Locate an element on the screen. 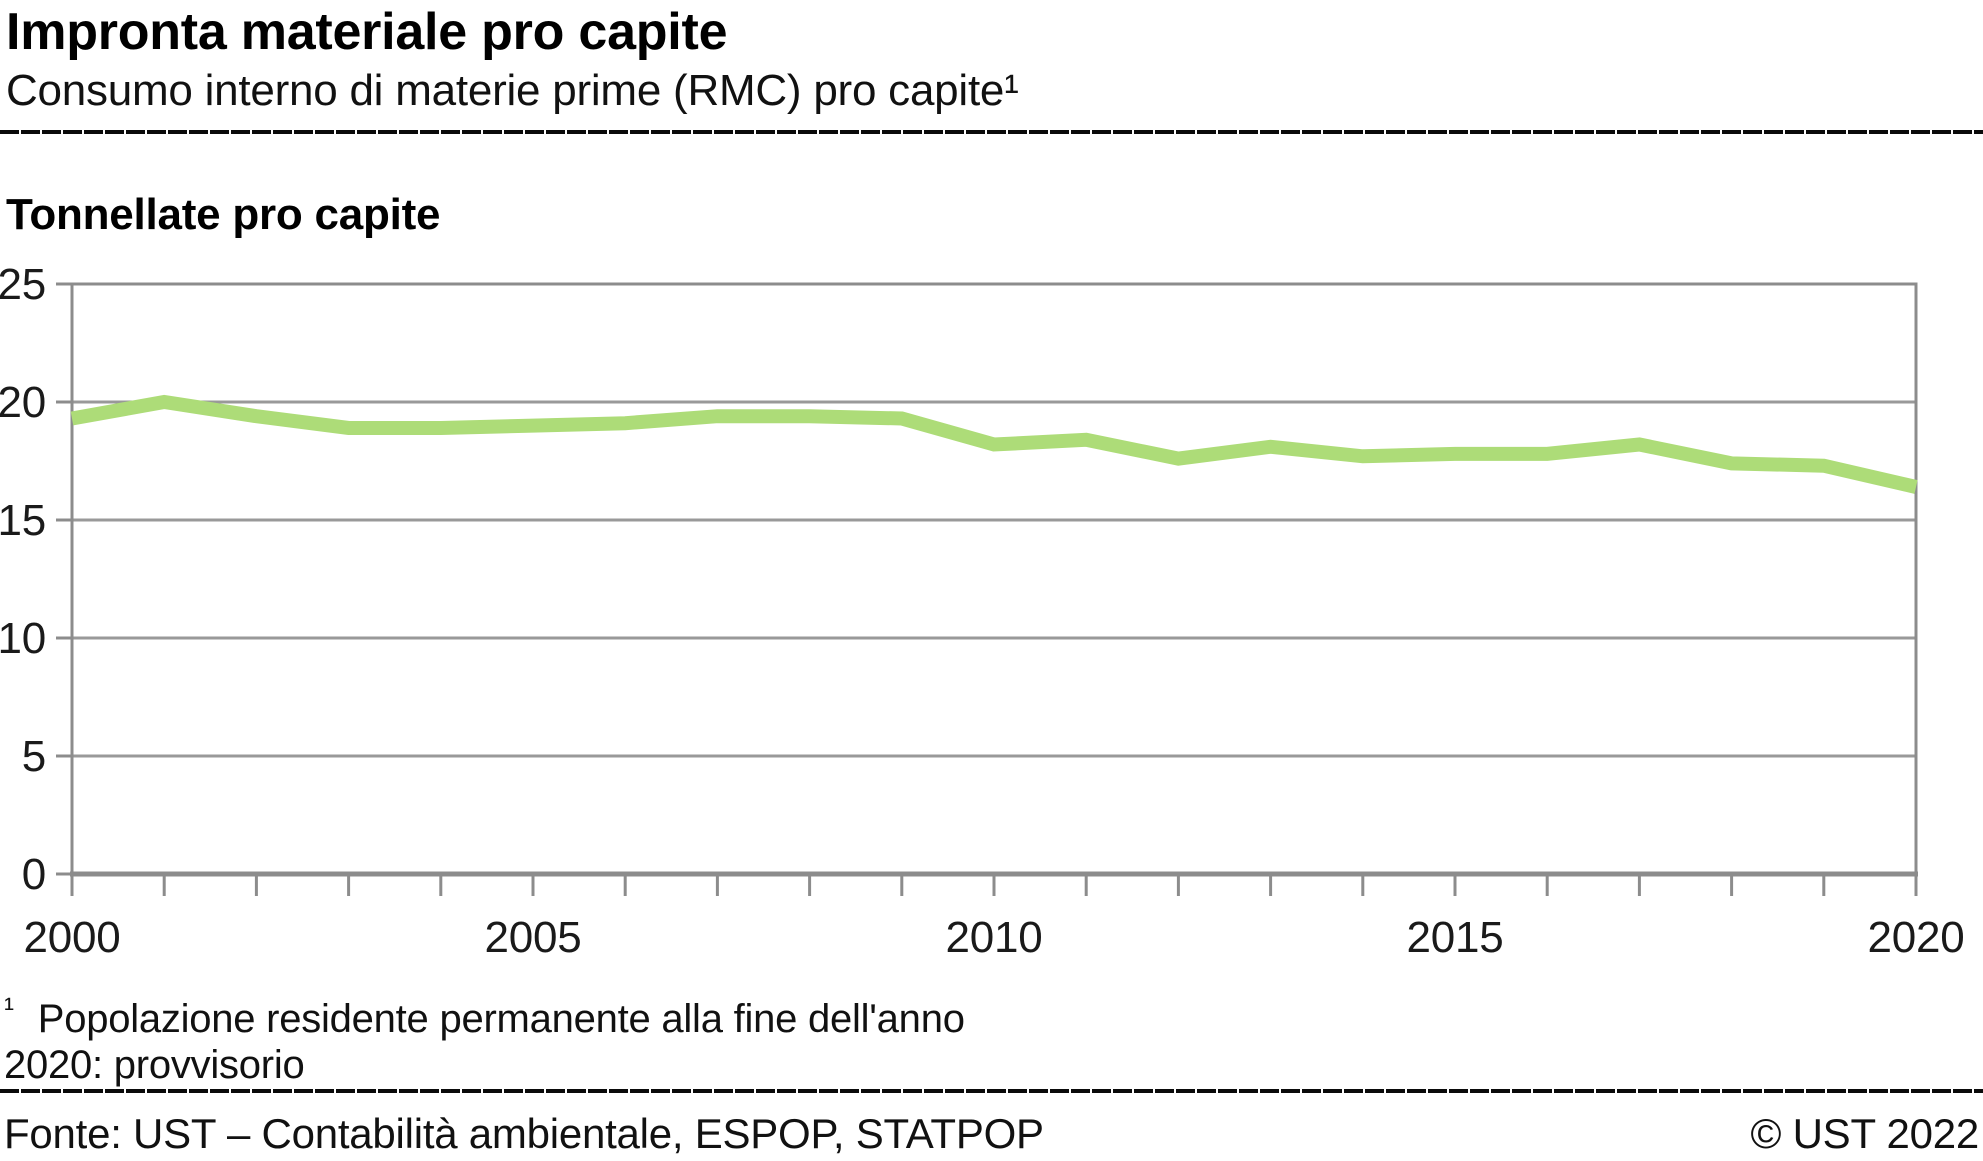 The image size is (1983, 1161). x-tick-label-2000: 2000 is located at coordinates (72, 937).